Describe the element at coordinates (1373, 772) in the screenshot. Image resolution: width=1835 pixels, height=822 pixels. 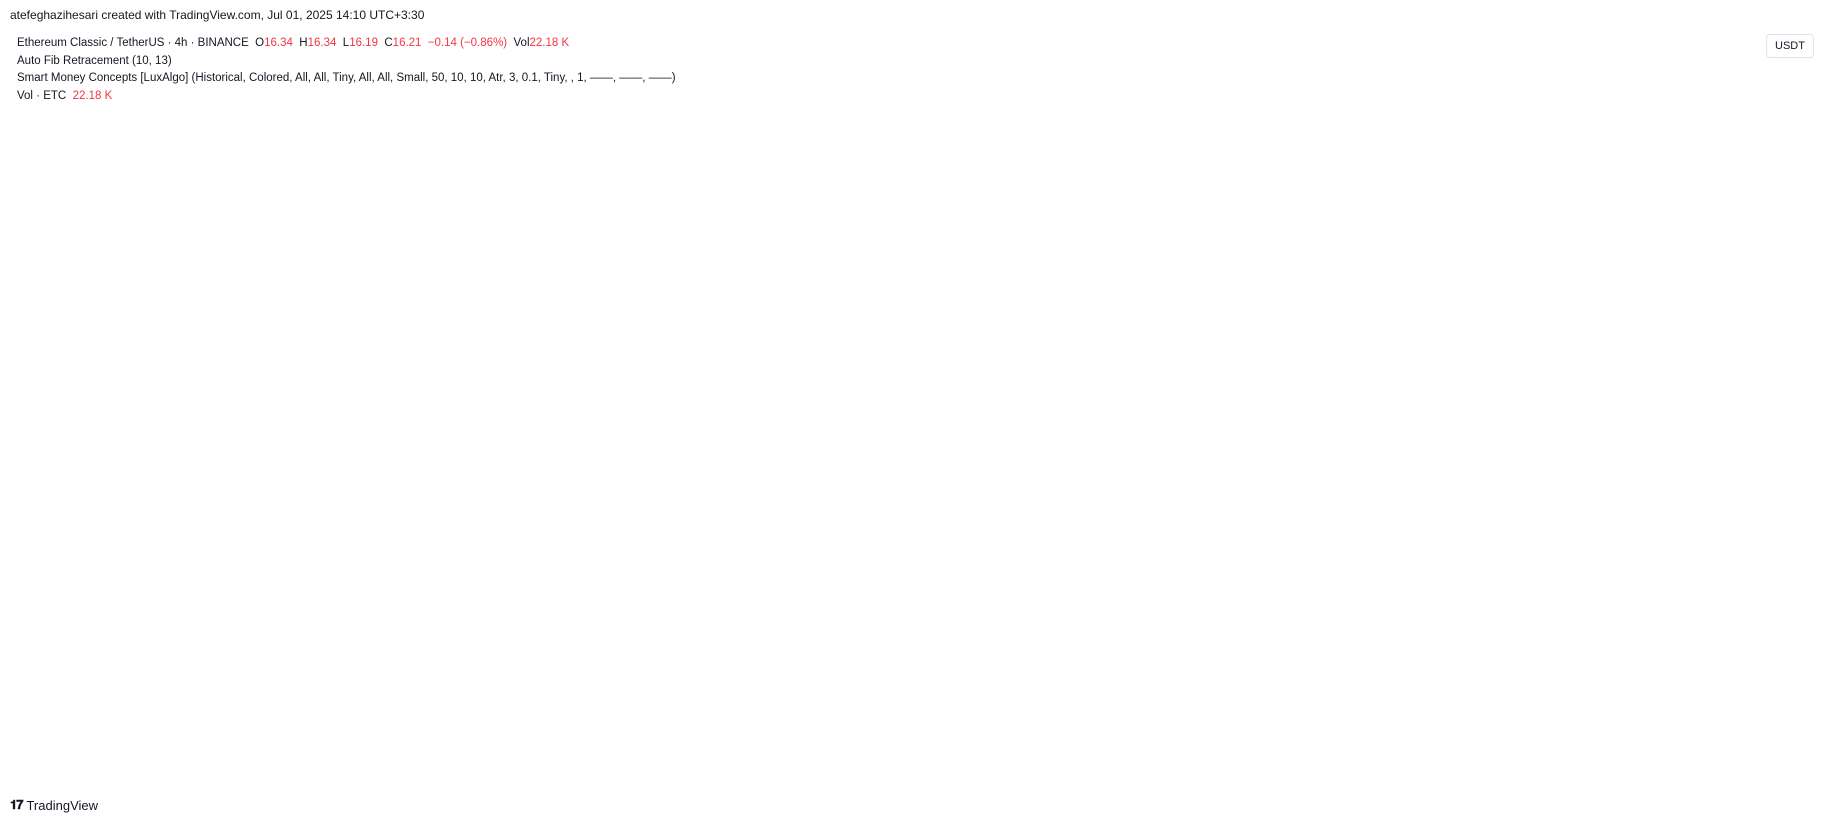
I see `x-tick-label: 26` at that location.